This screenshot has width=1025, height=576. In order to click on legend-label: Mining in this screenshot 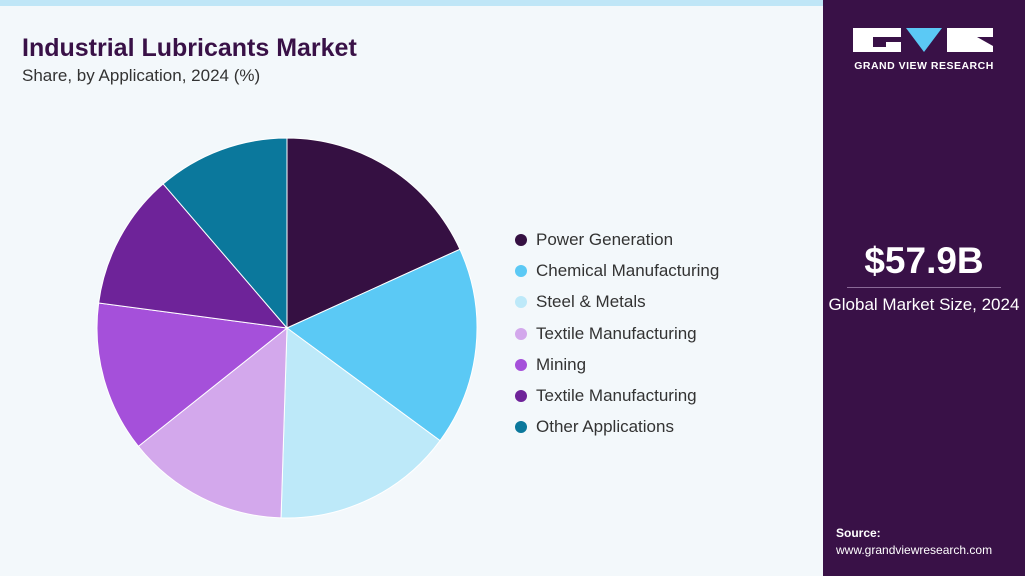, I will do `click(561, 364)`.